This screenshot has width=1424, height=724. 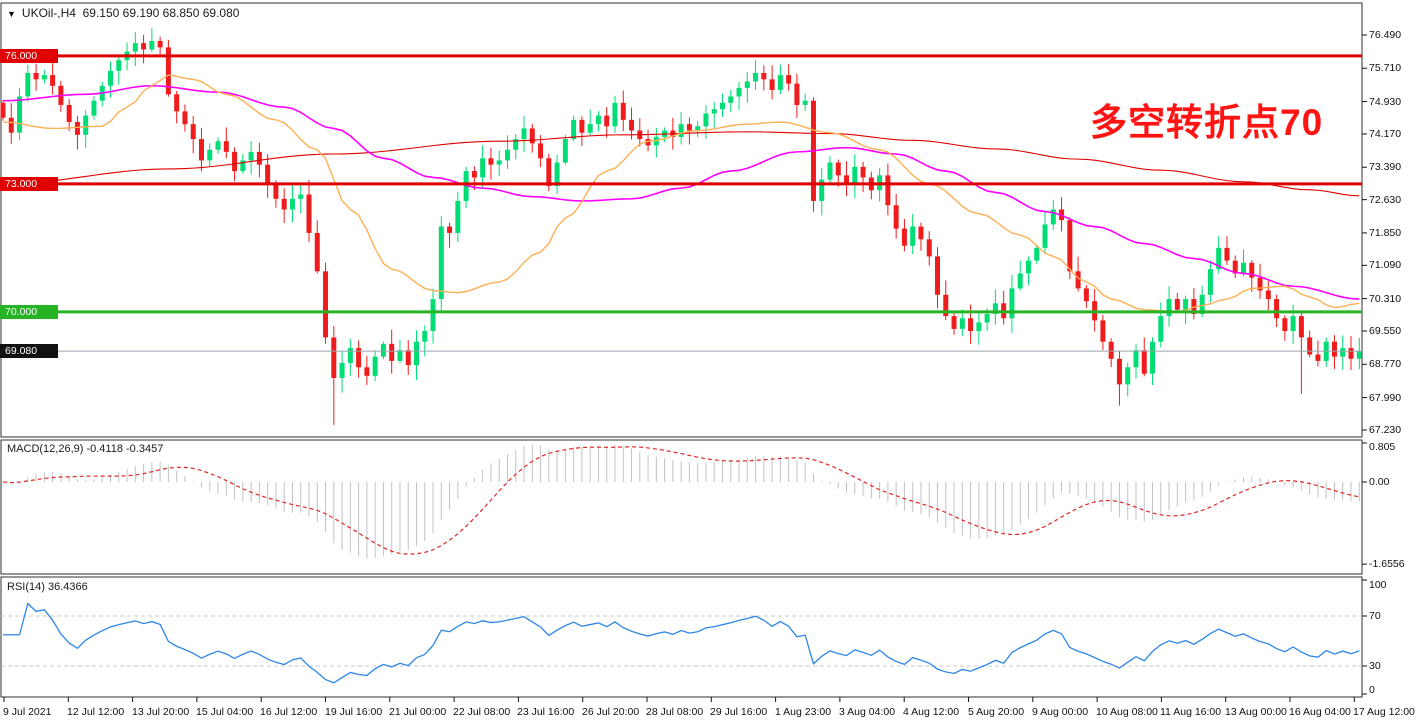 What do you see at coordinates (611, 712) in the screenshot?
I see `time-tick-label: 26 Jul 20:00` at bounding box center [611, 712].